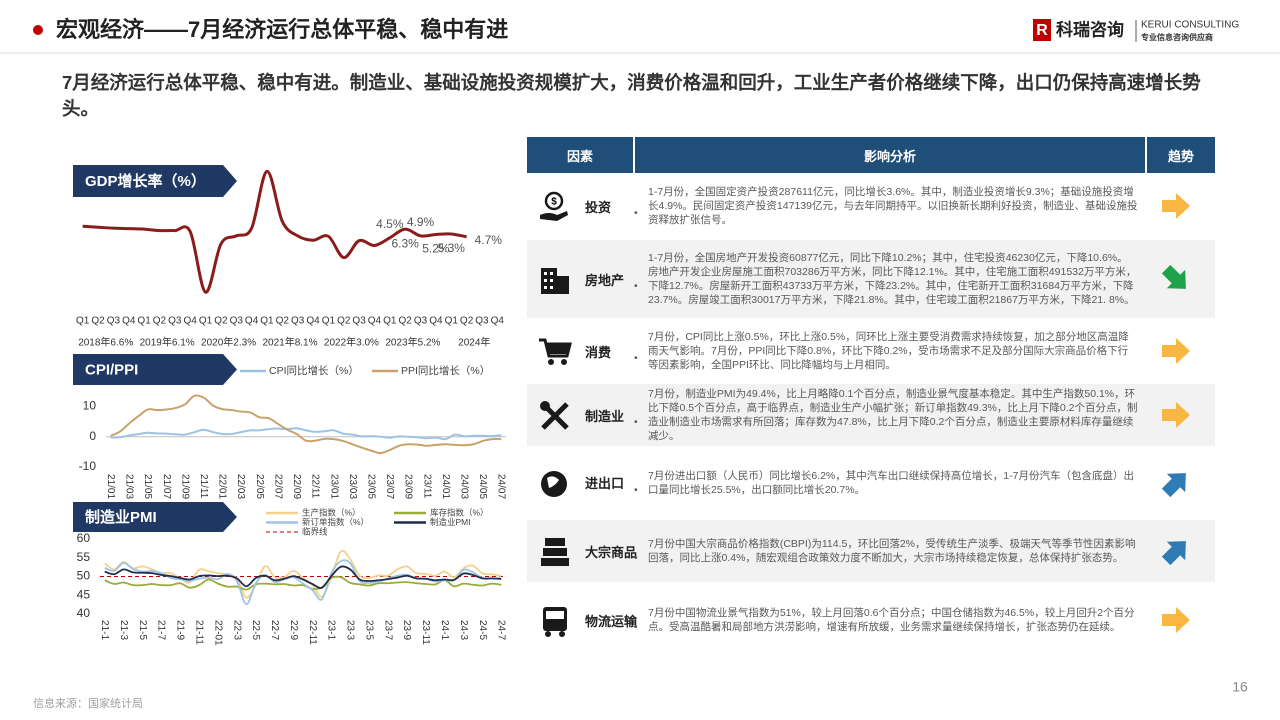 The image size is (1280, 720). What do you see at coordinates (351, 342) in the screenshot?
I see `x-group-label: 2022年3.0%` at bounding box center [351, 342].